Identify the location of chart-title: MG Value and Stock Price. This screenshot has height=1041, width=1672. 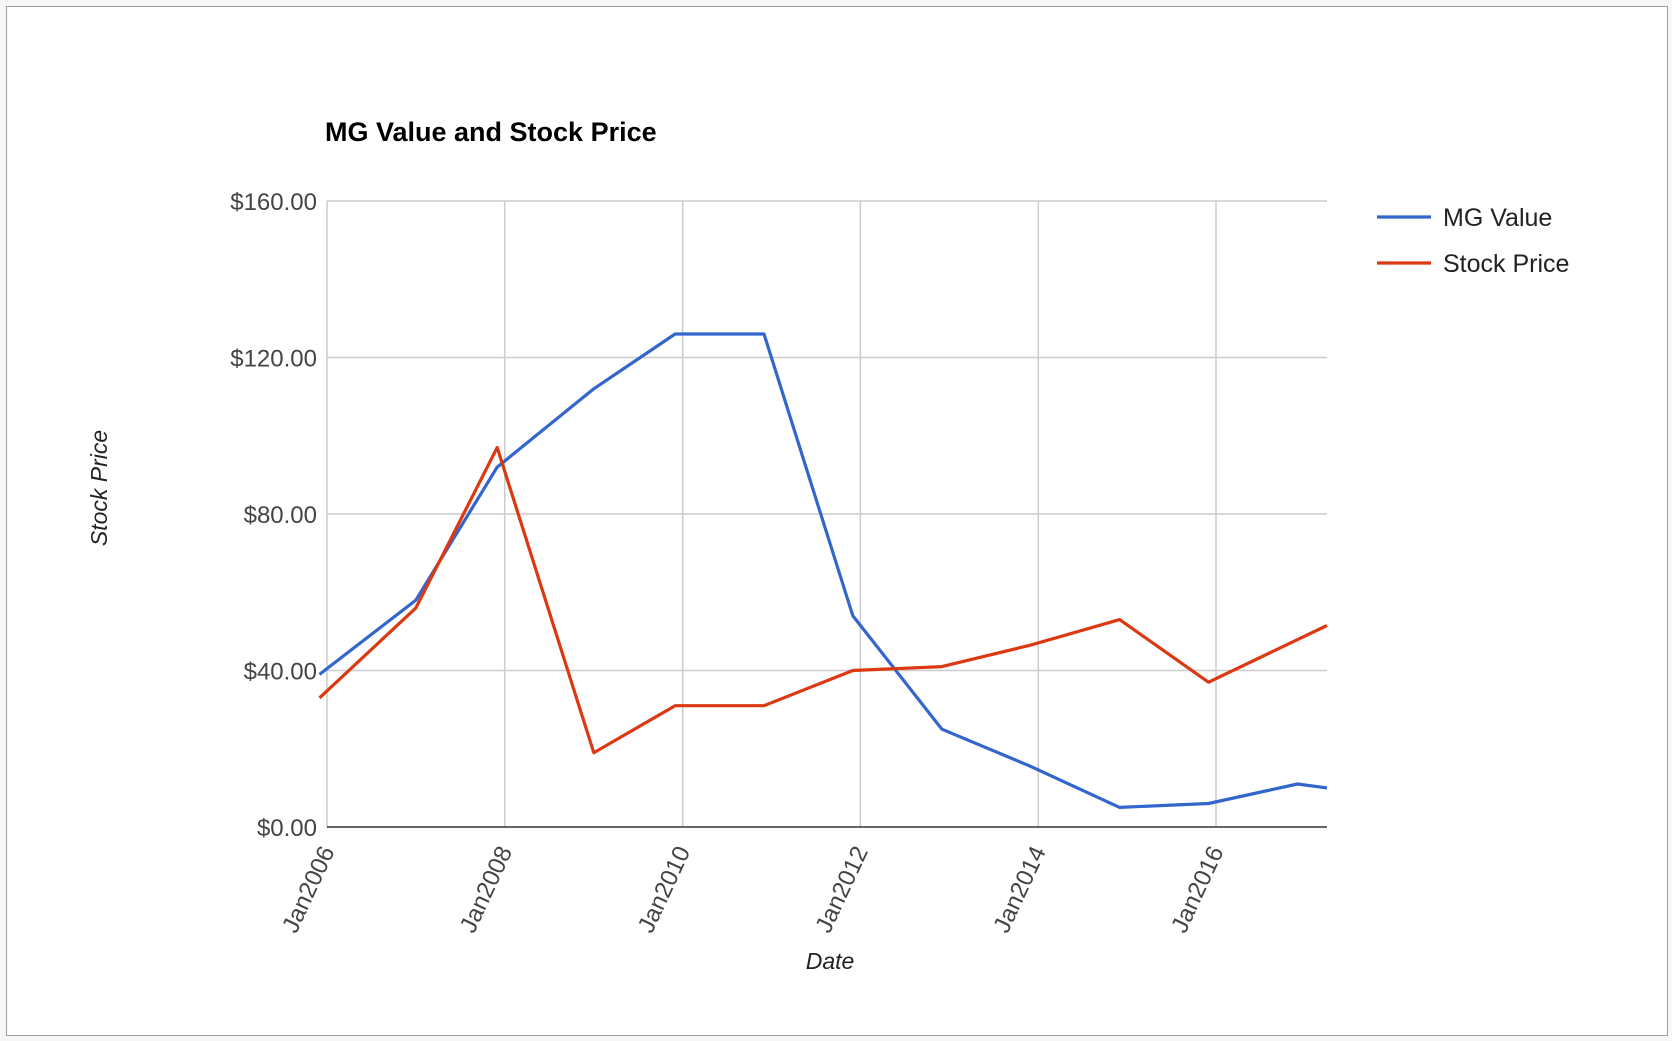
(491, 132).